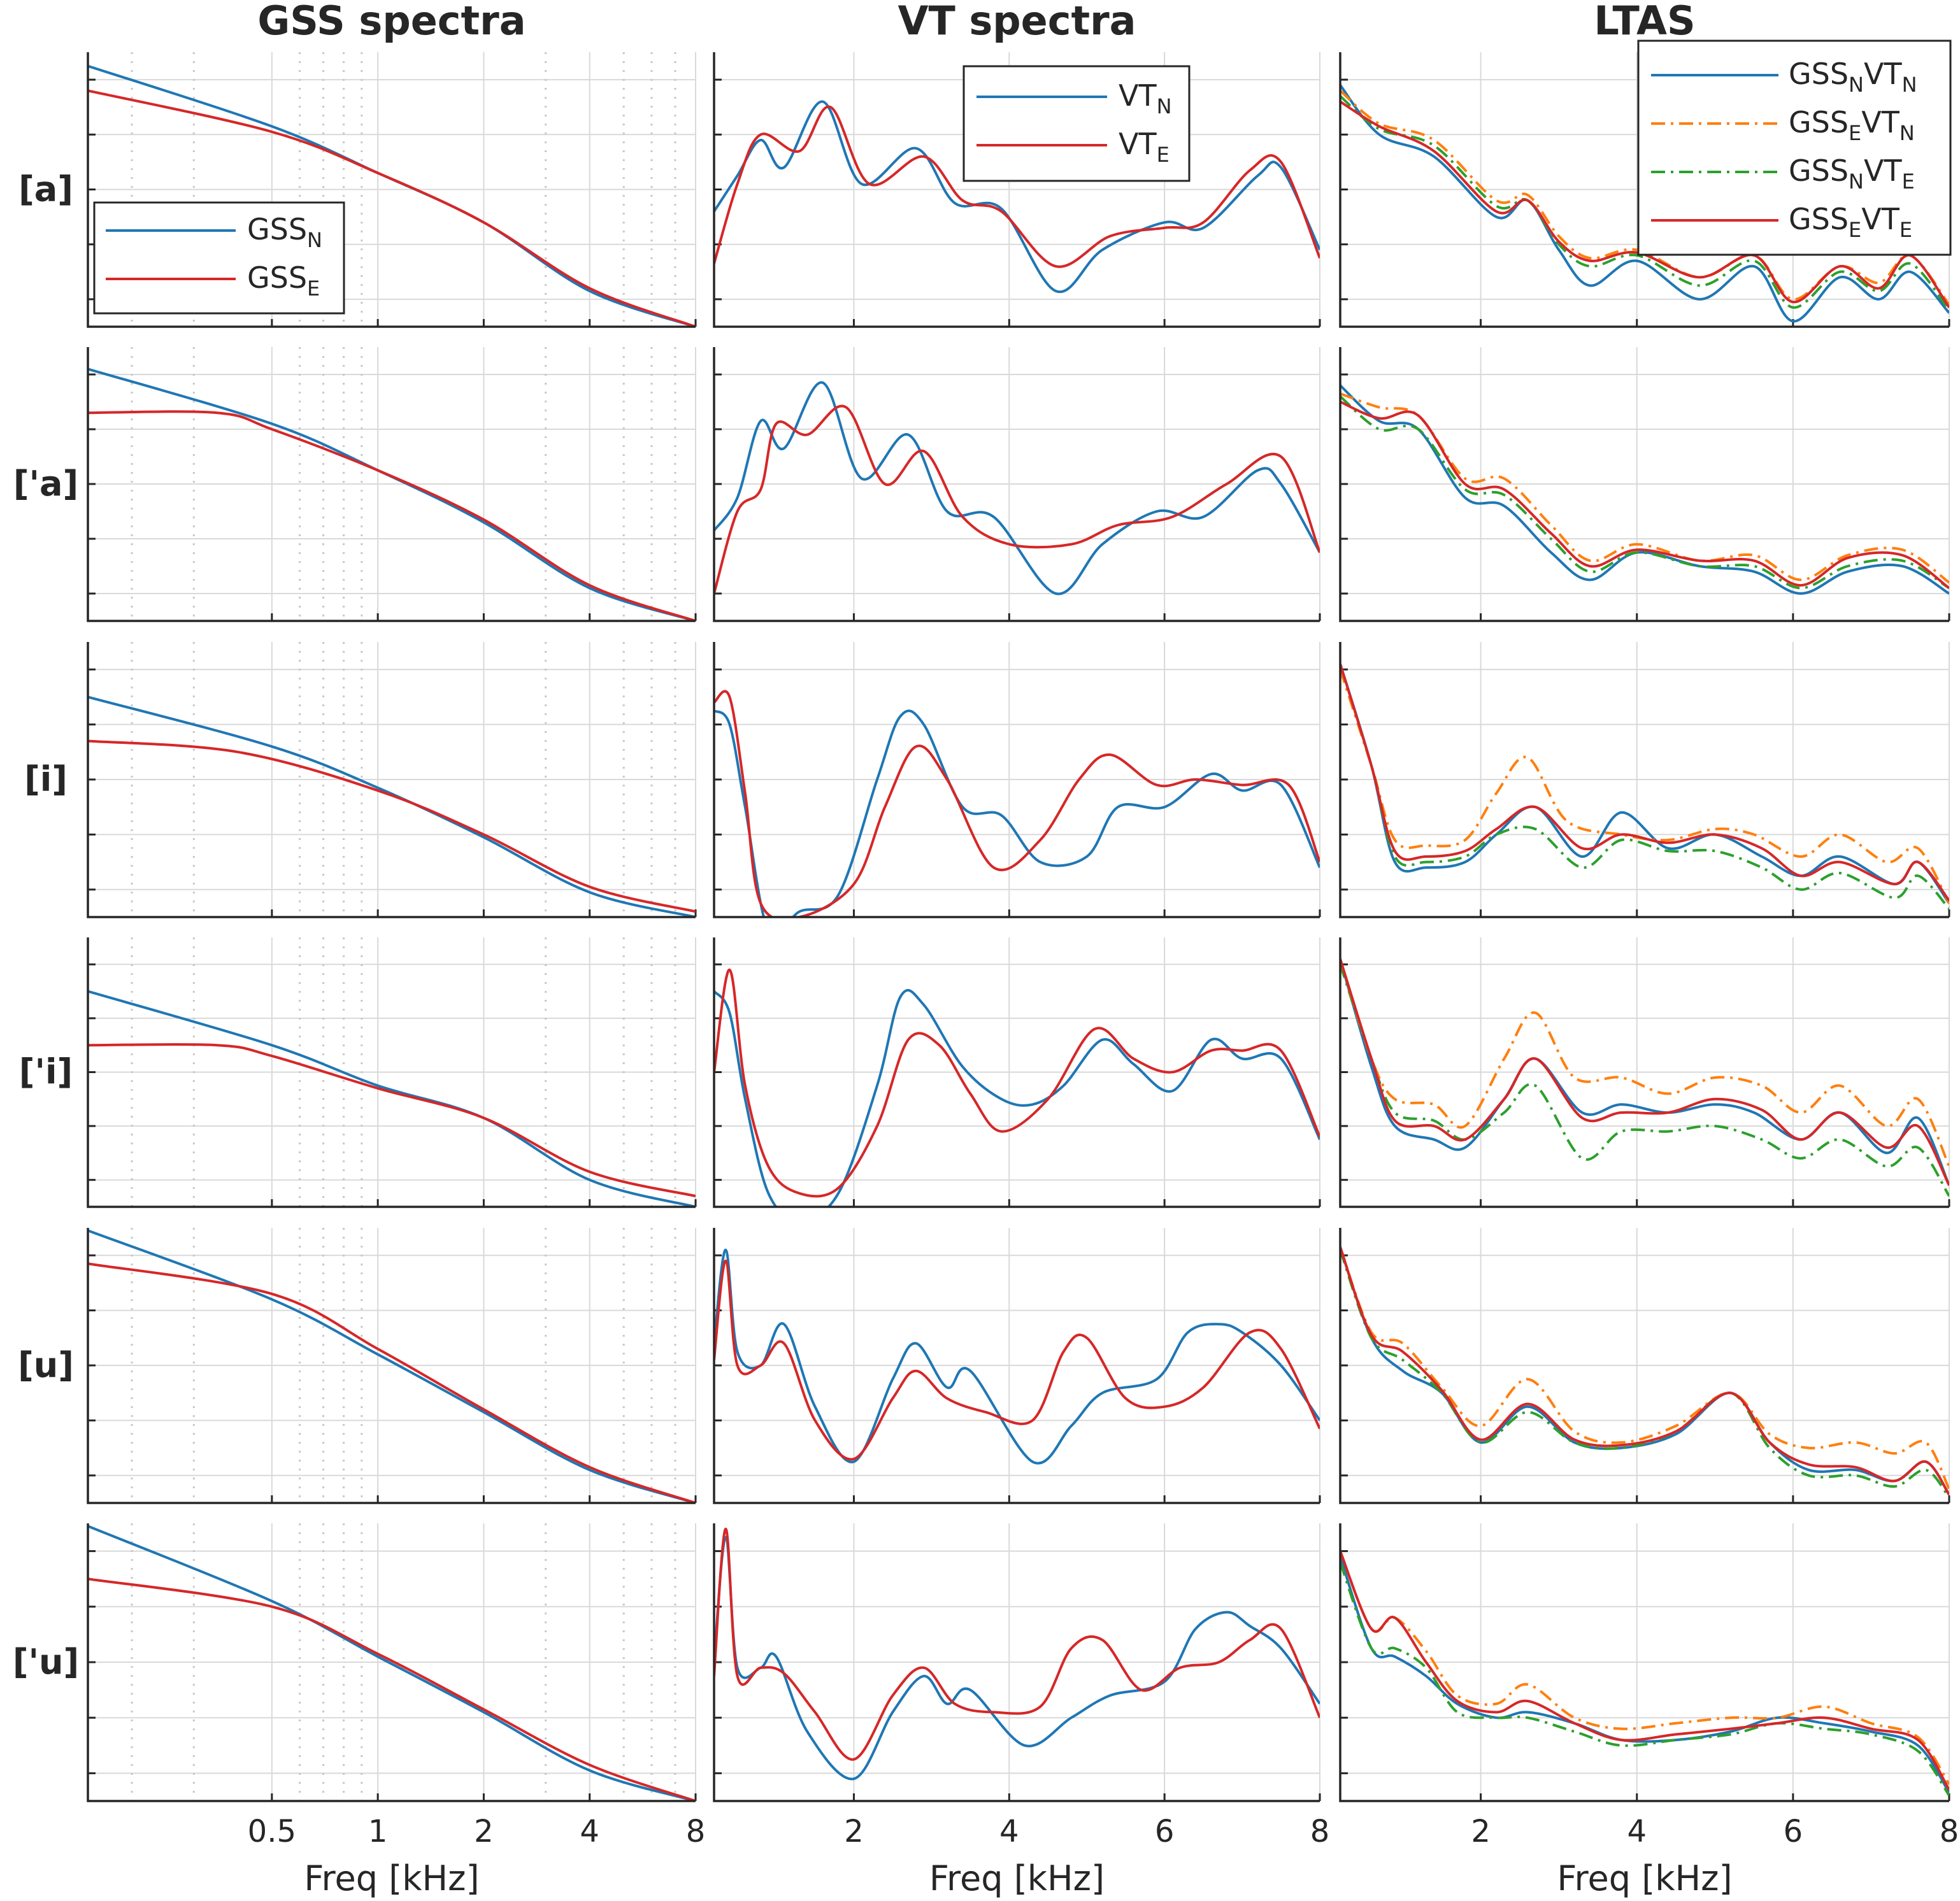  I want to click on panel-gss-5: 0.5 1 2 4 8 Freq [kHz], so click(396, 1710).